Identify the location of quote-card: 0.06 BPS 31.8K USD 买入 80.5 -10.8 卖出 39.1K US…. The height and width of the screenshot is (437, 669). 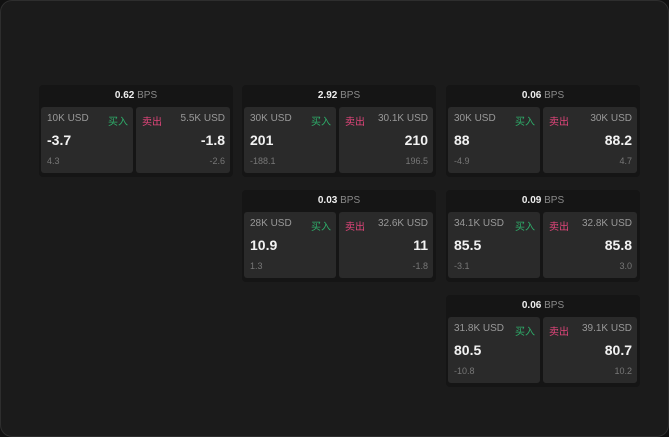
(543, 341).